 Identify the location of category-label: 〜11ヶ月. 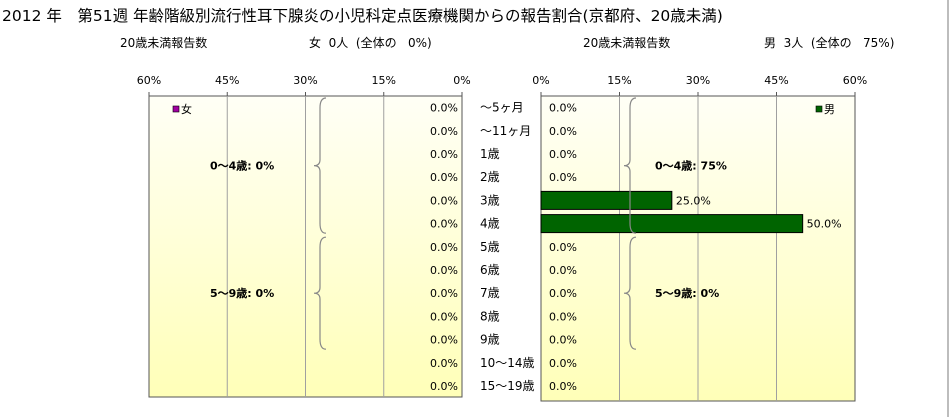
(505, 131).